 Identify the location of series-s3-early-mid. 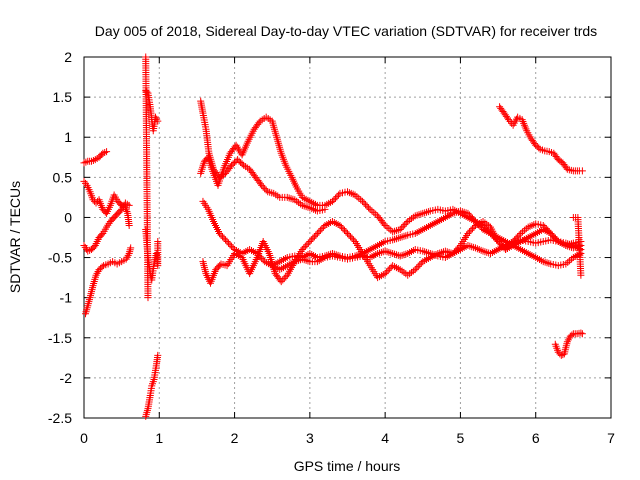
(106, 203).